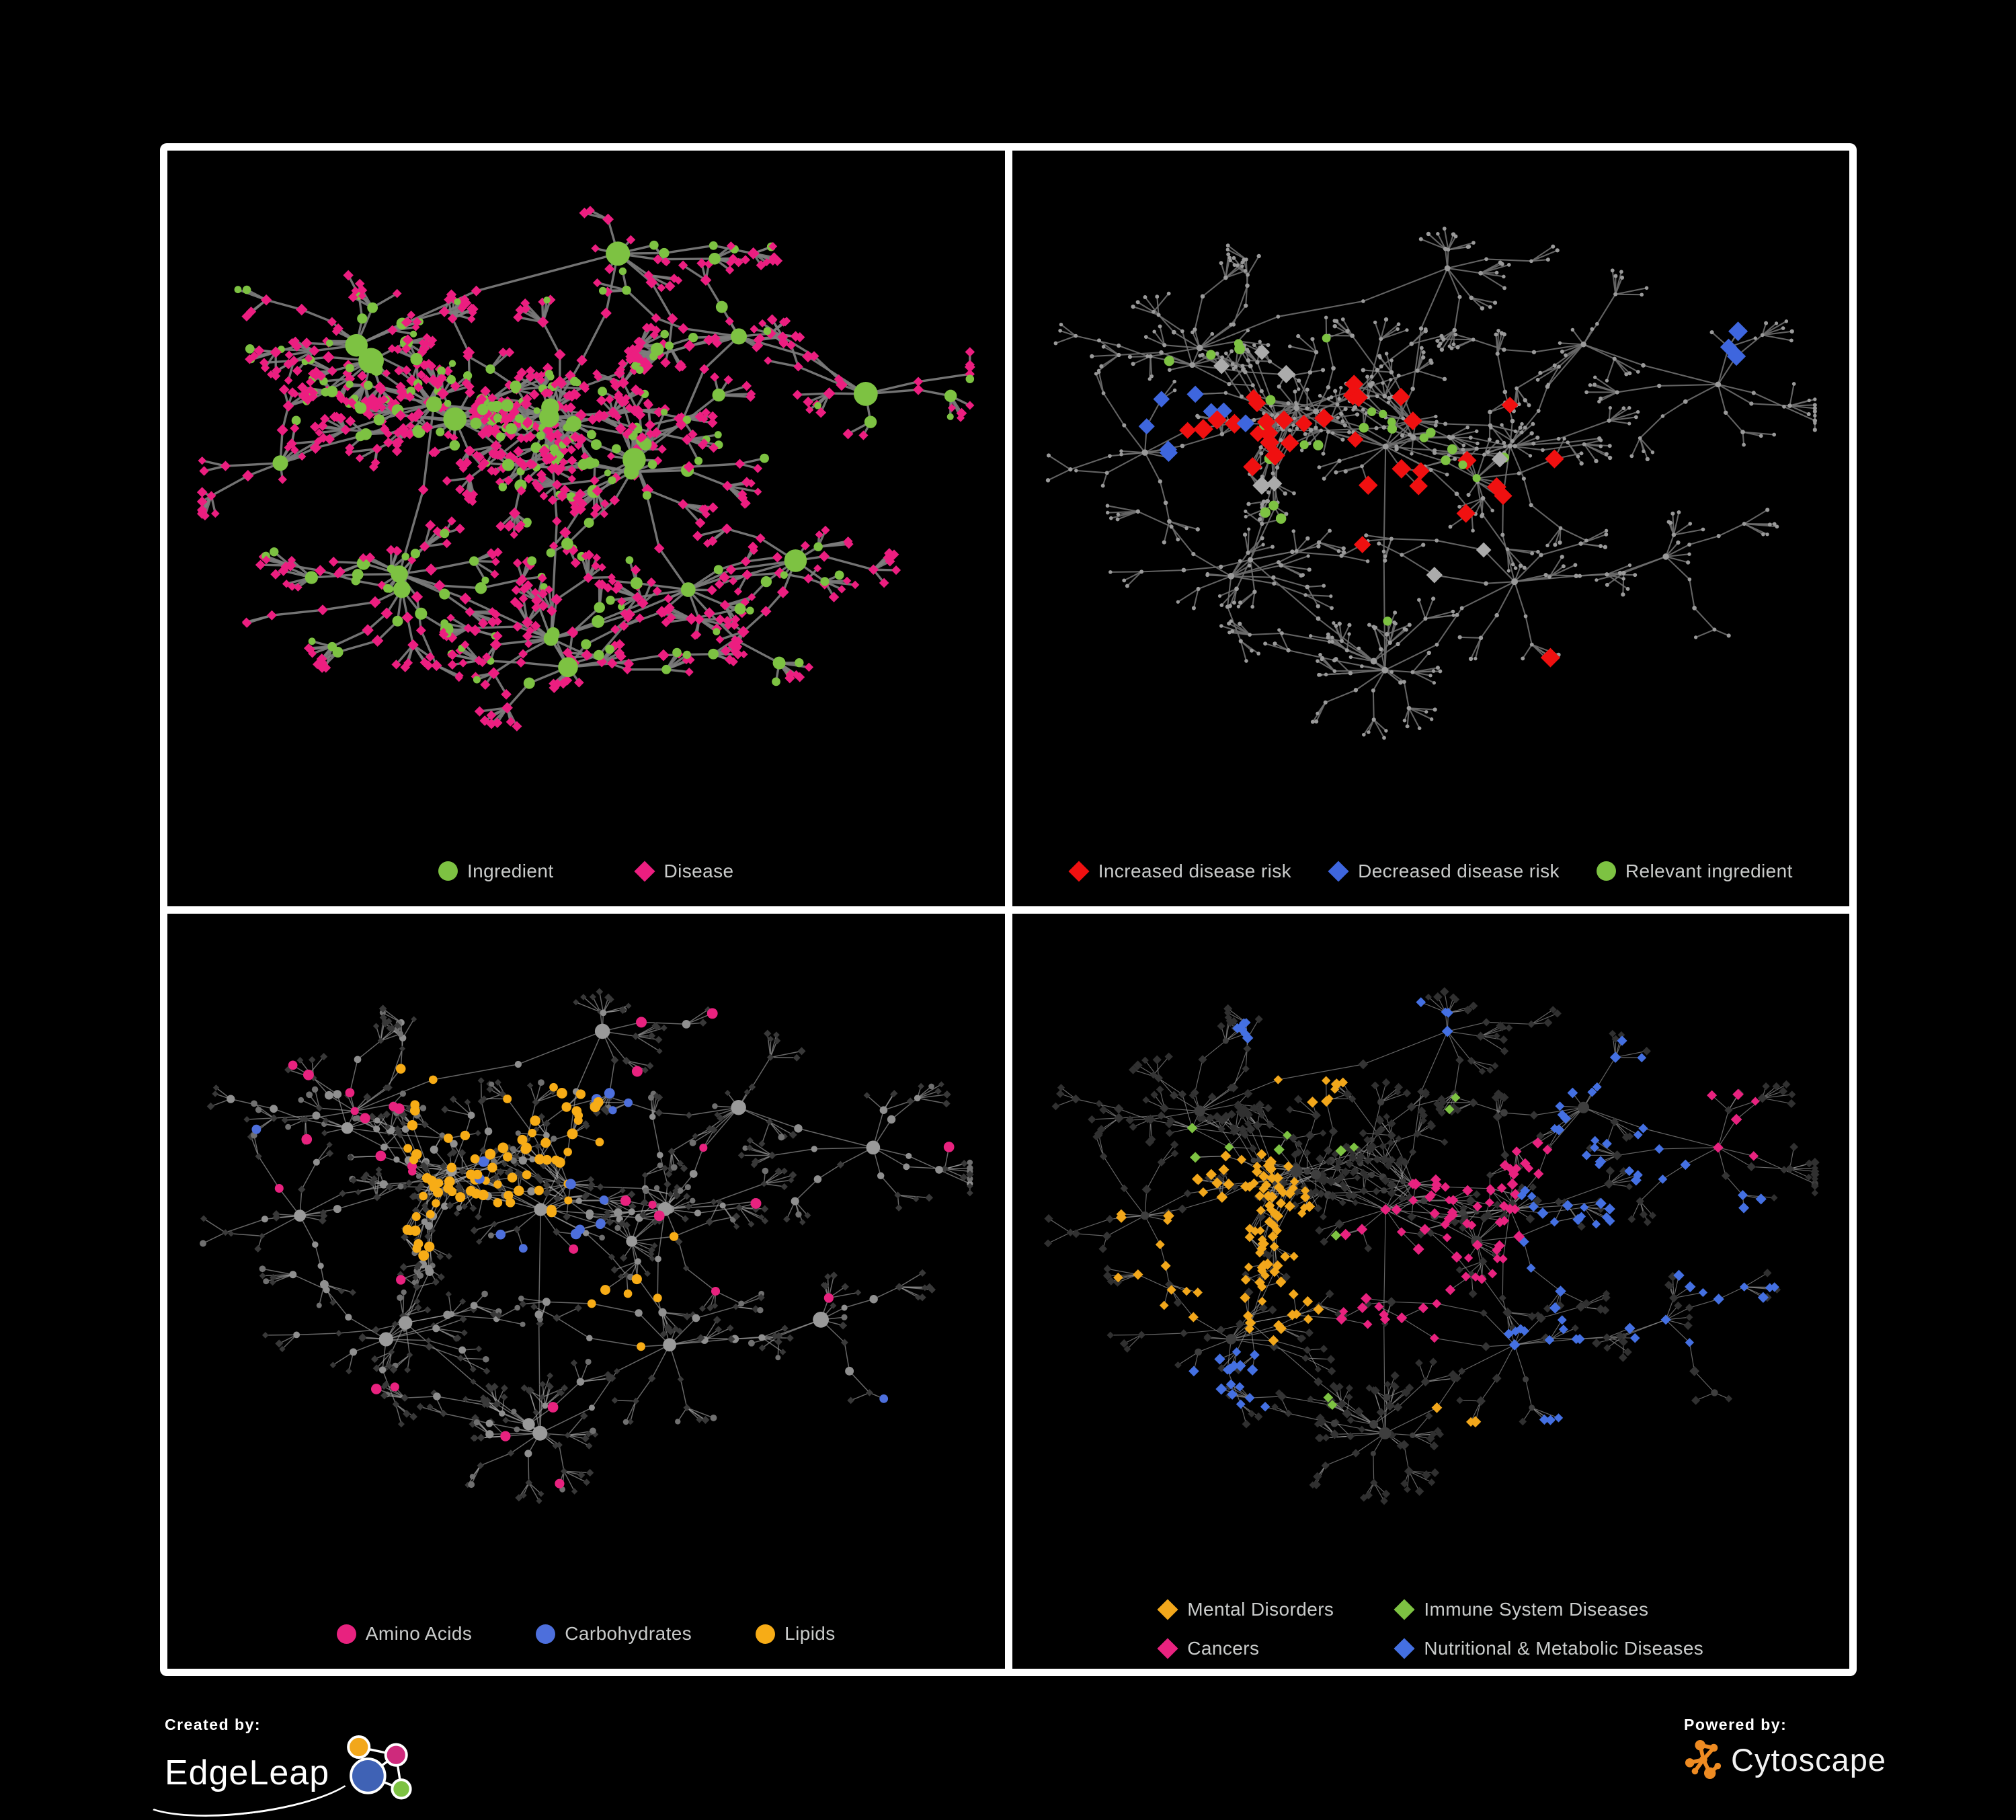 The height and width of the screenshot is (1820, 2016). I want to click on legend-item-ingredient: Ingredient, so click(496, 871).